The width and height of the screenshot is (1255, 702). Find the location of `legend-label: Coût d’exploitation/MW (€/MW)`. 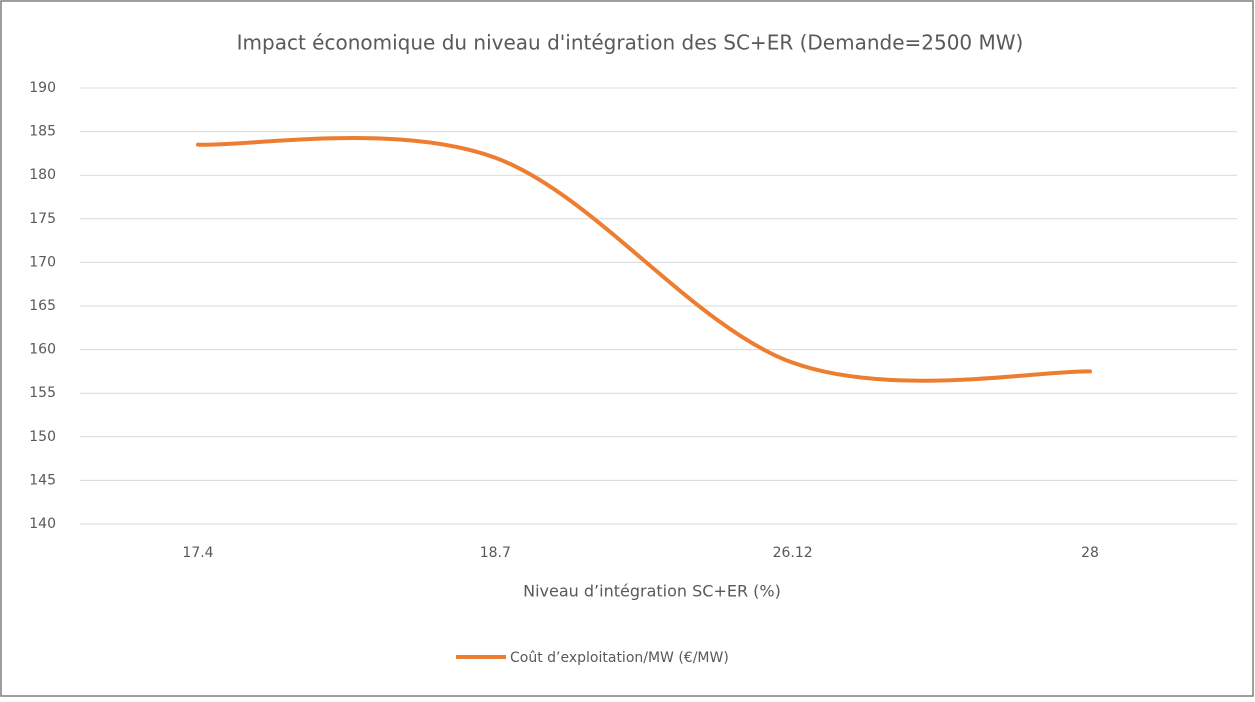

legend-label: Coût d’exploitation/MW (€/MW) is located at coordinates (619, 658).